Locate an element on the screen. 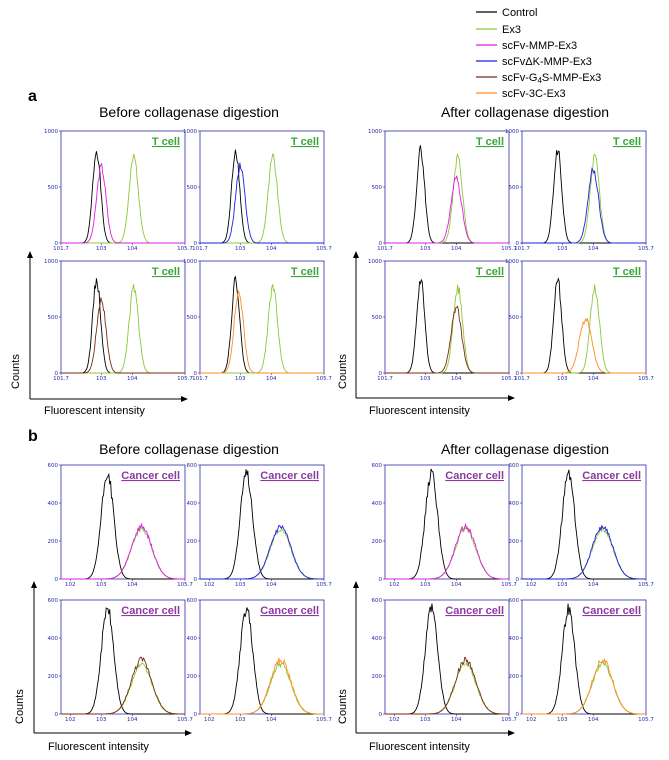 Image resolution: width=669 pixels, height=760 pixels. series-scfv-g4s-mmp-ex3 is located at coordinates (447, 339).